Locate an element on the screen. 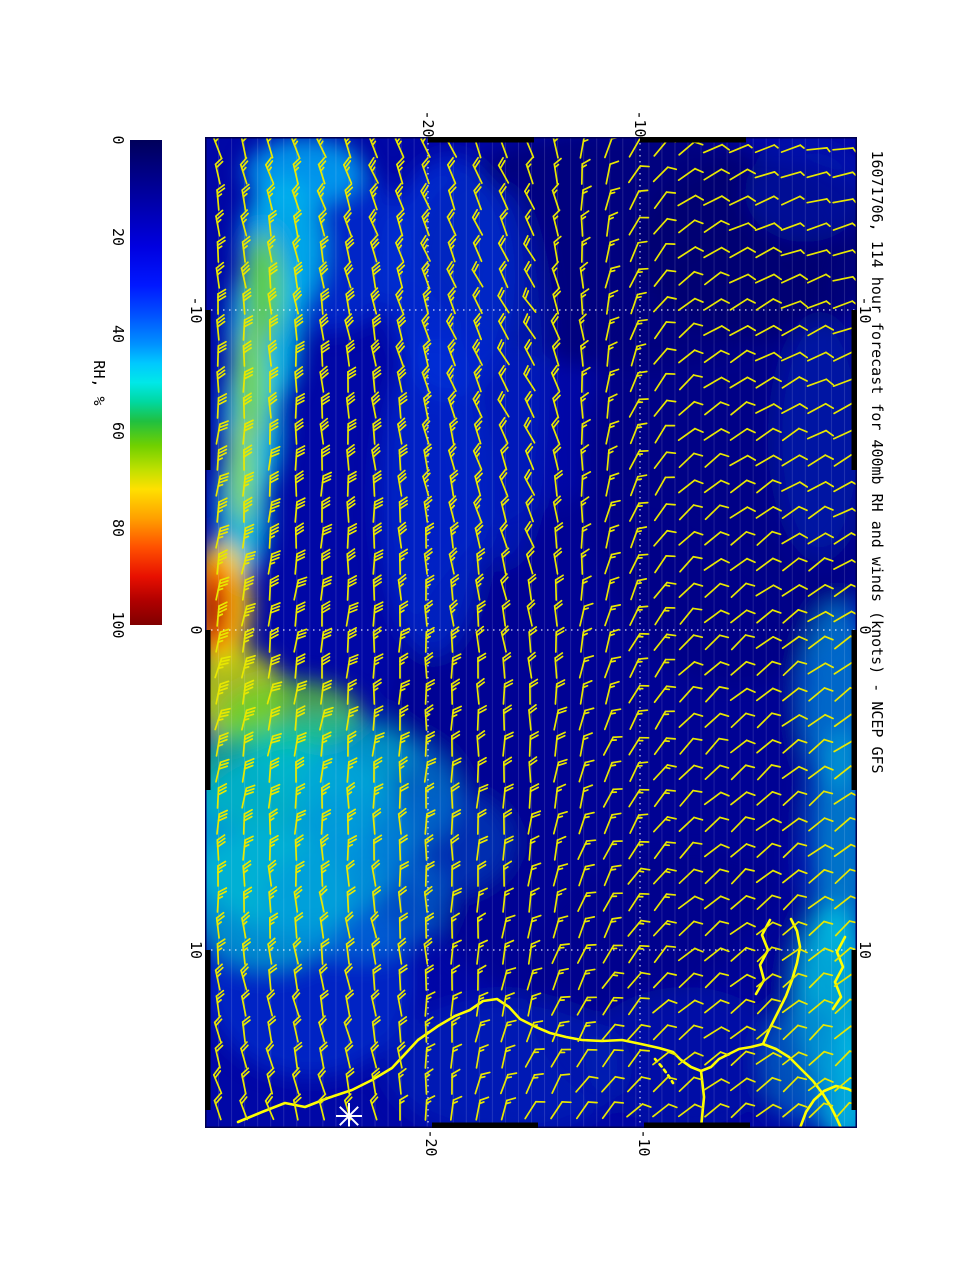  colorbar-axis-label: RH, % is located at coordinates (99, 383).